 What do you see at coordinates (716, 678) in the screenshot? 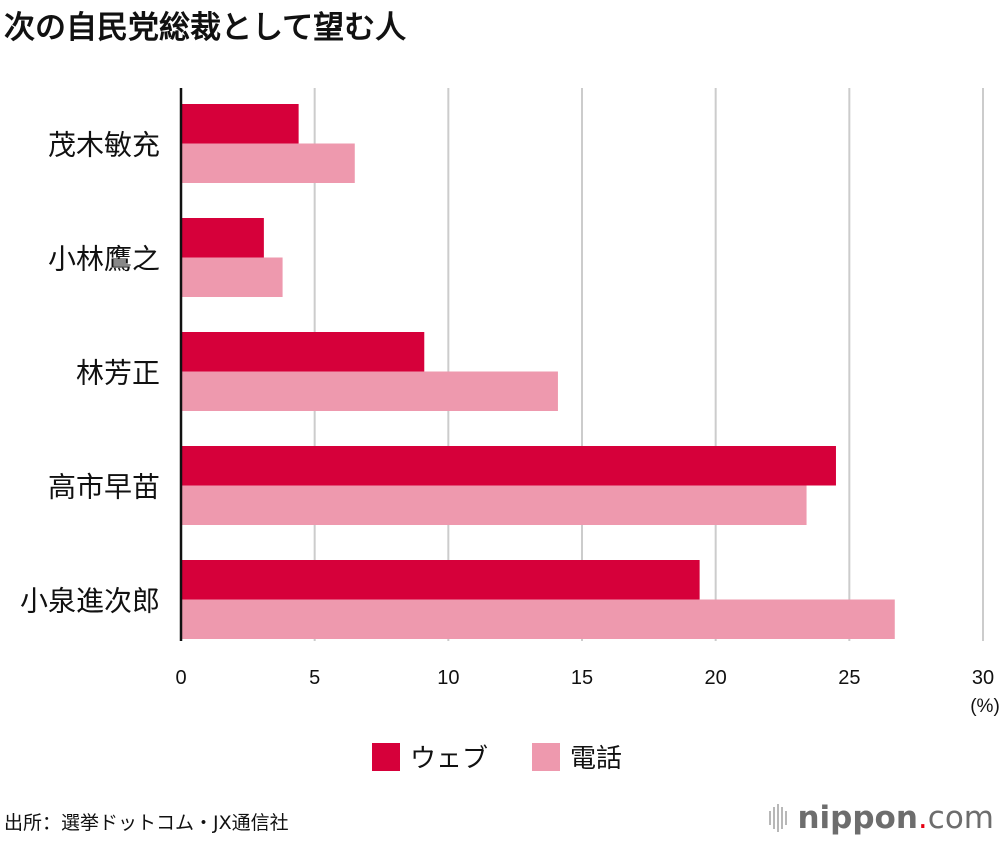
I see `x-tick-label: 20` at bounding box center [716, 678].